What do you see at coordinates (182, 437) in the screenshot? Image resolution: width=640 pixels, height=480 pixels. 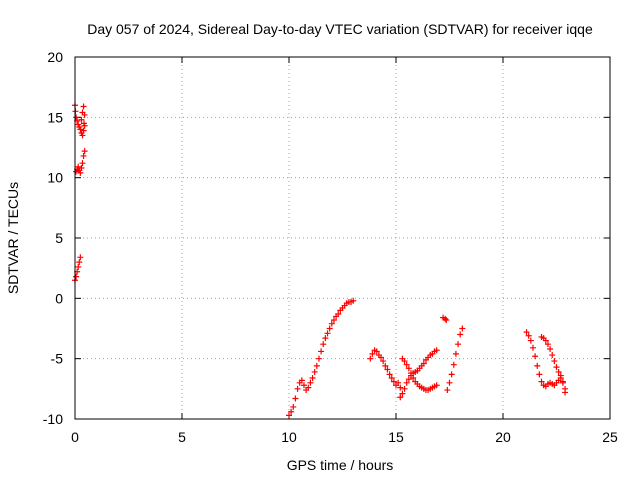 I see `x-tick-label: 5` at bounding box center [182, 437].